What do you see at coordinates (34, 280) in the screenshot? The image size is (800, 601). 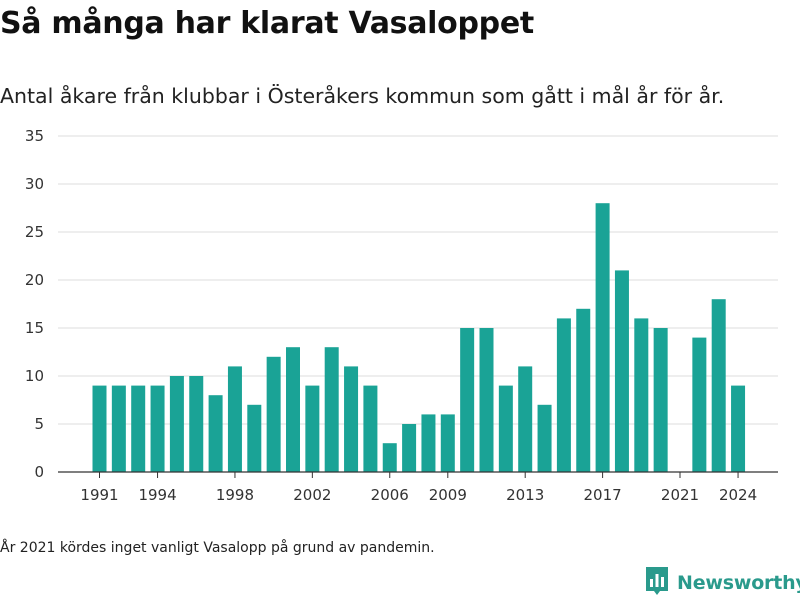 I see `y-tick-label: 20` at bounding box center [34, 280].